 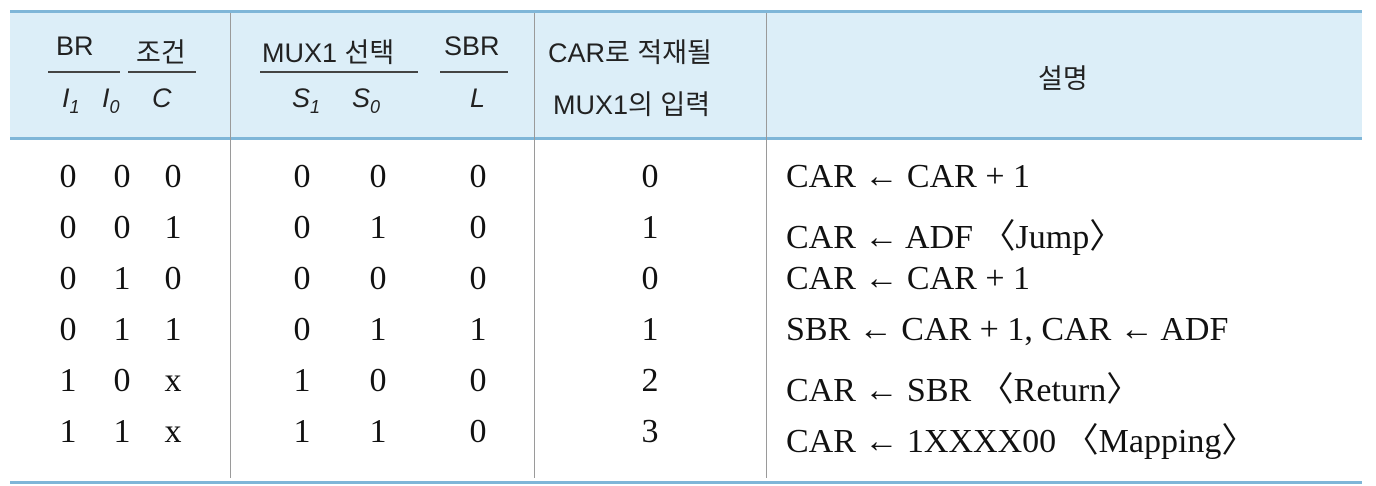 I want to click on cell-mux: 2, so click(x=650, y=380).